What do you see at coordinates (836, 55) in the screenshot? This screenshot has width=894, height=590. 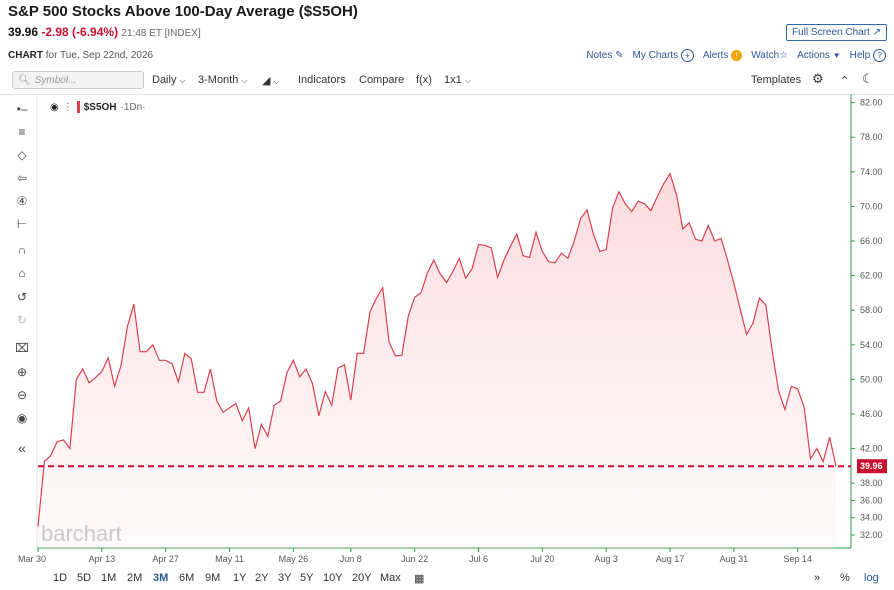 I see `caret-down-icon: ▼` at bounding box center [836, 55].